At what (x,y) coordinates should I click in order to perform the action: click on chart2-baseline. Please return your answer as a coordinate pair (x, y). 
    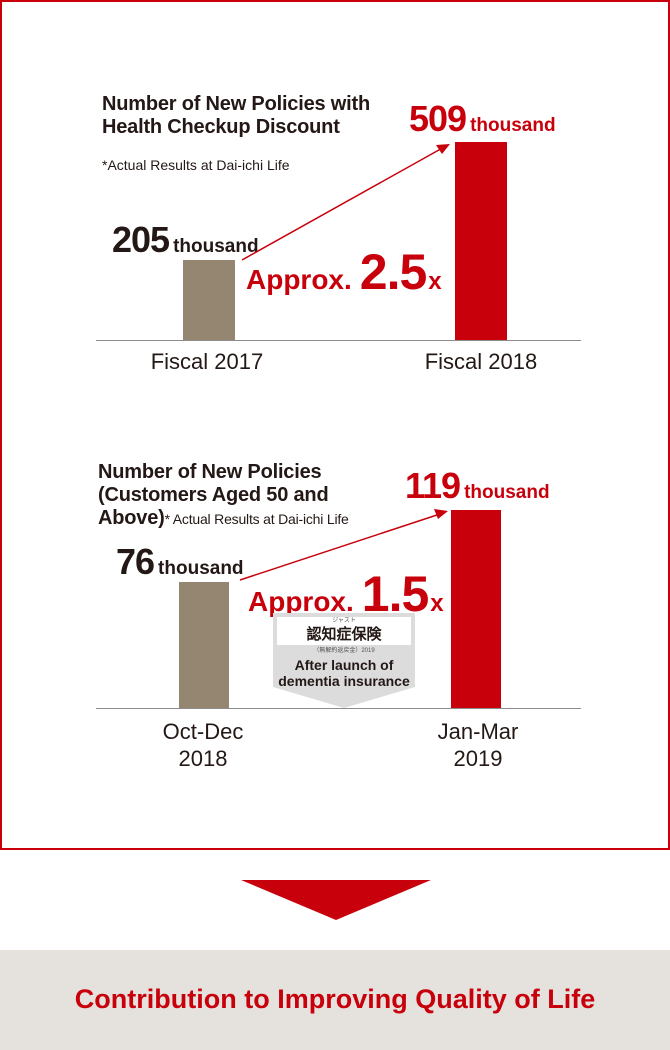
    Looking at the image, I should click on (338, 708).